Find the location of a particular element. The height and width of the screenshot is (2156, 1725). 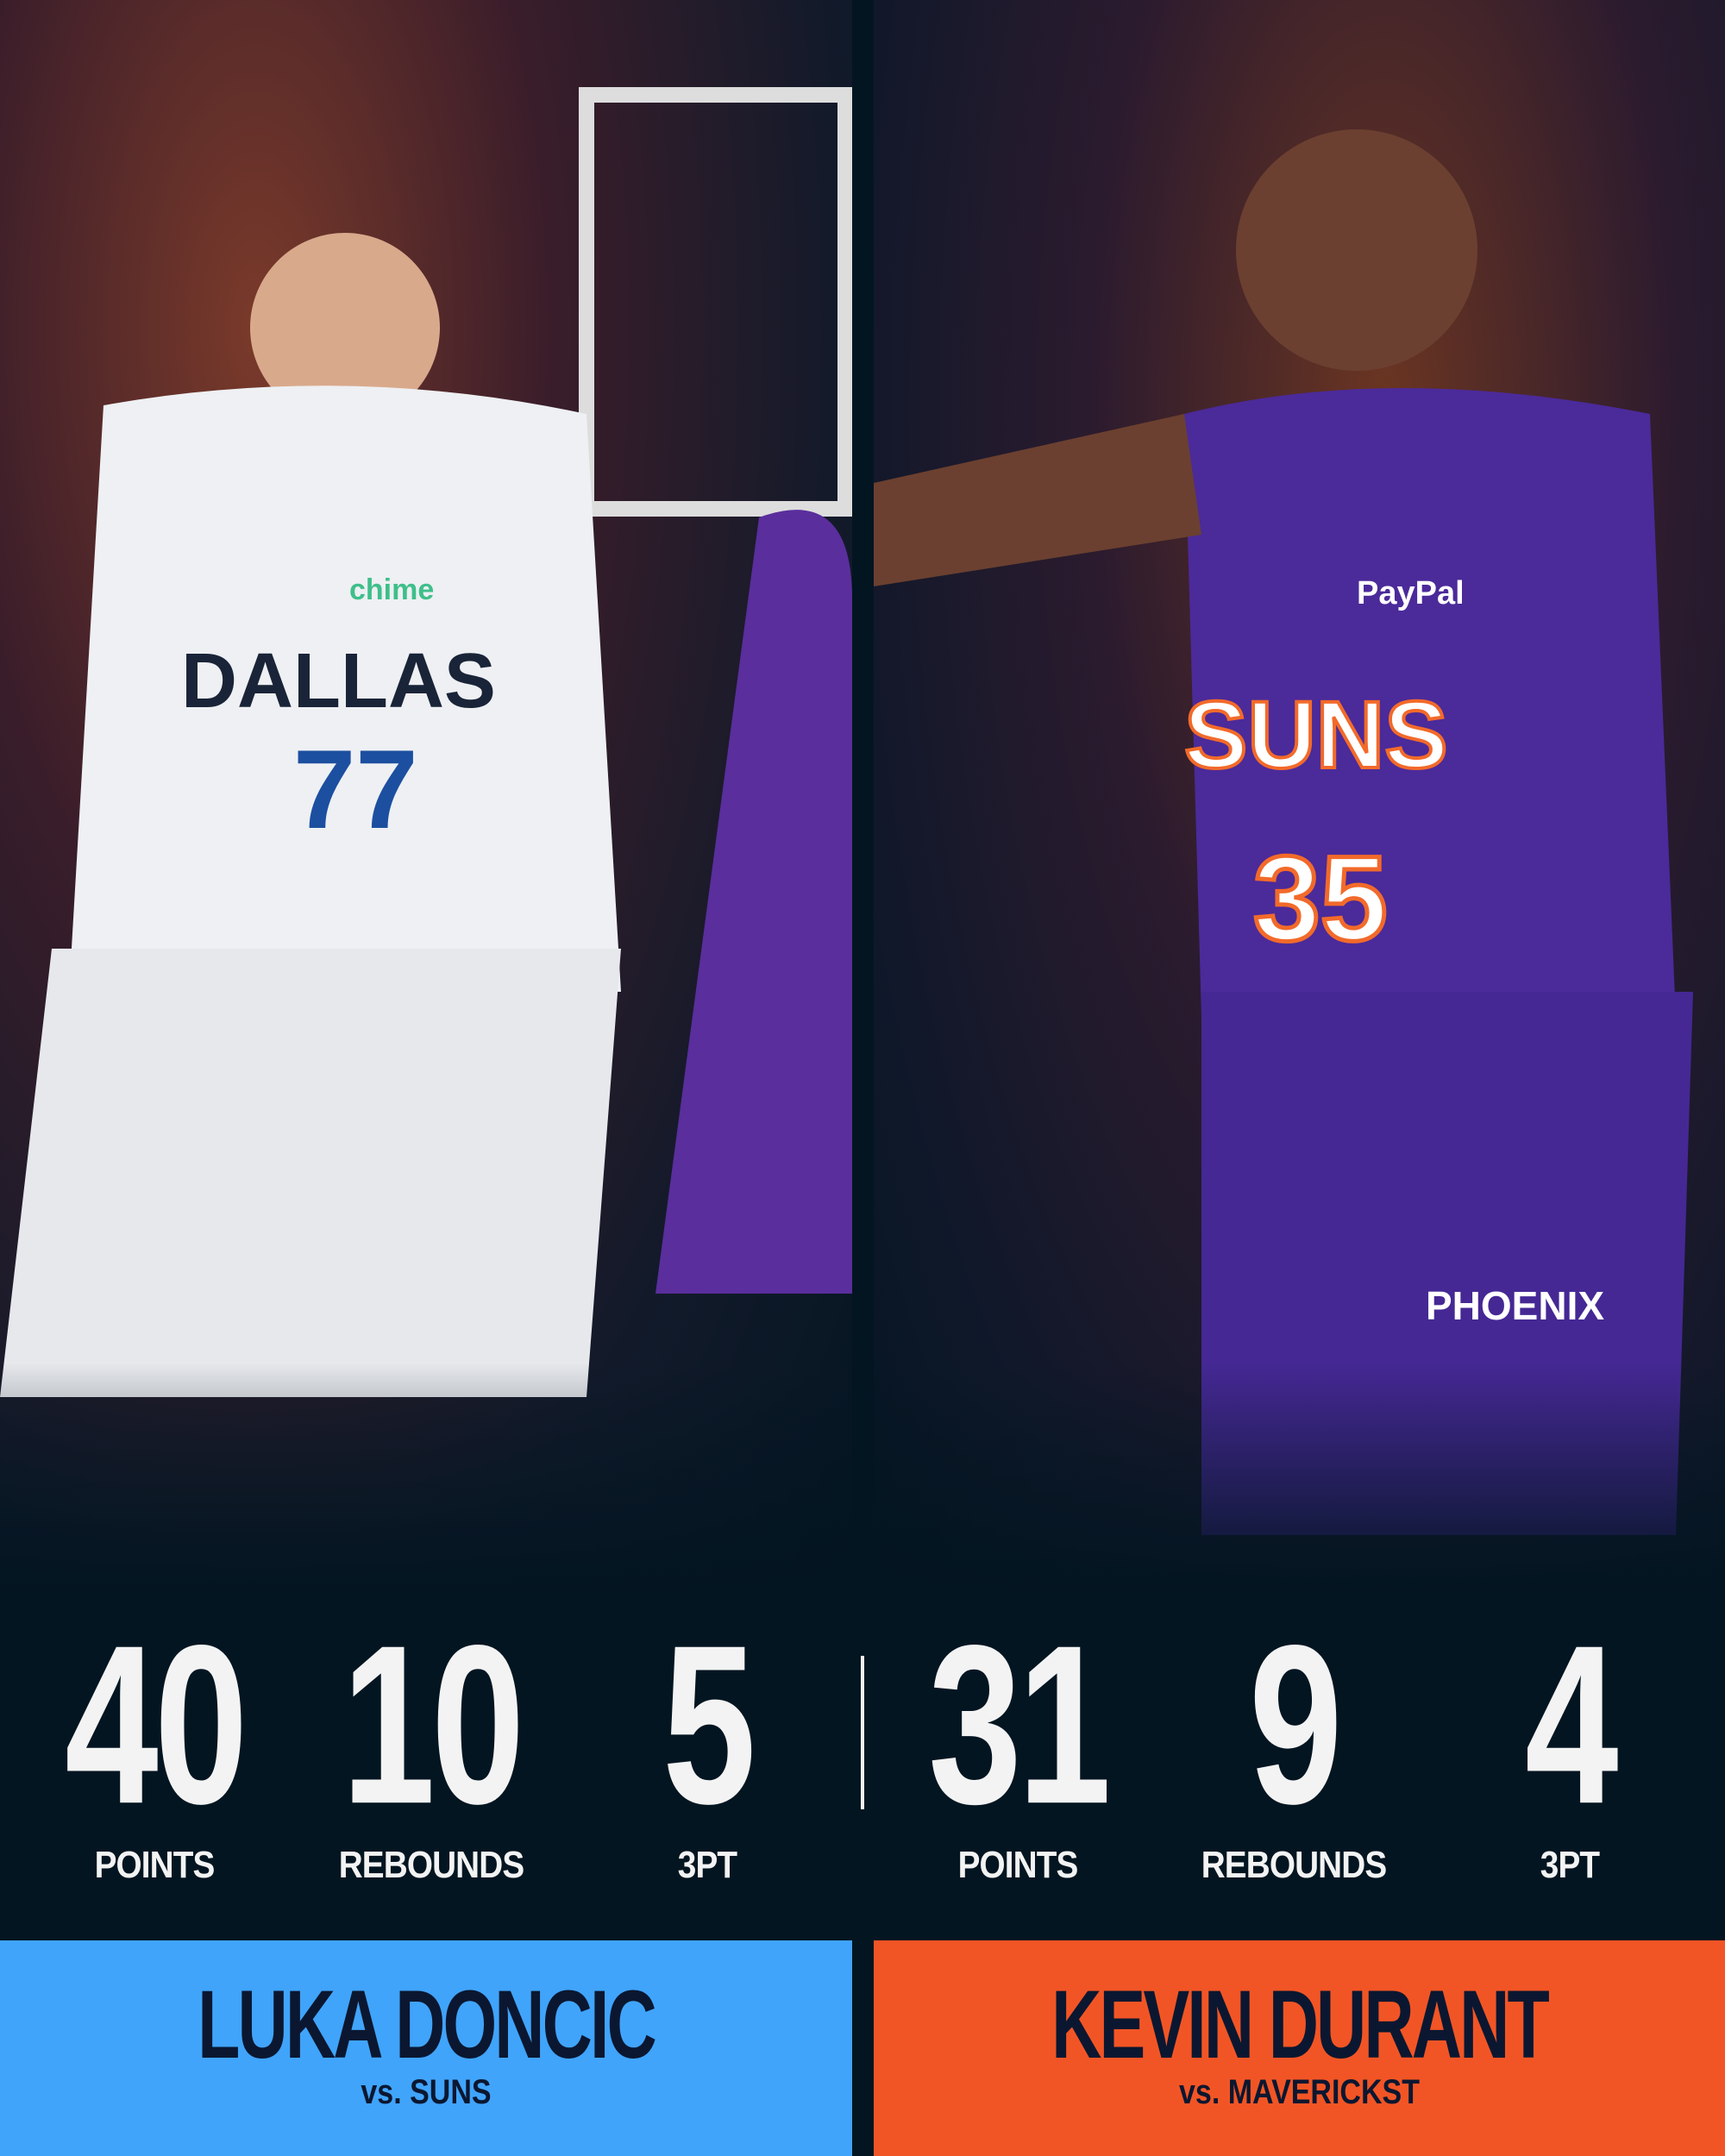

backboard is located at coordinates (716, 302).